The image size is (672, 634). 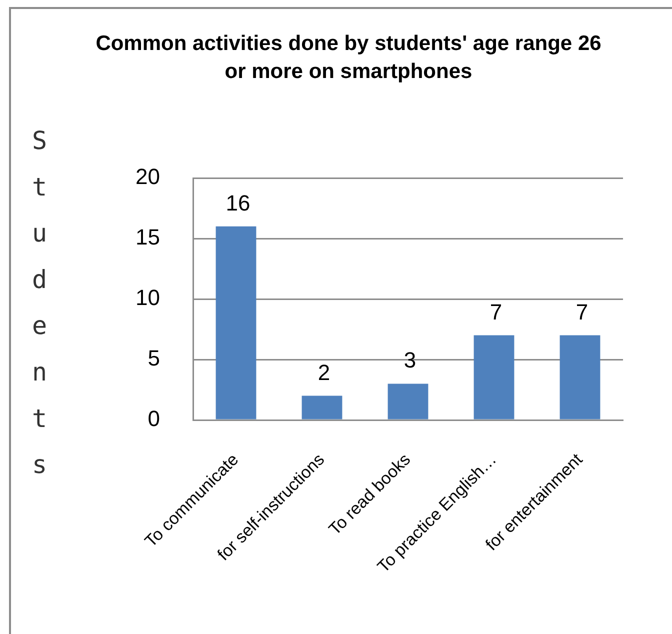 I want to click on y-tick-label: 0, so click(x=154, y=419).